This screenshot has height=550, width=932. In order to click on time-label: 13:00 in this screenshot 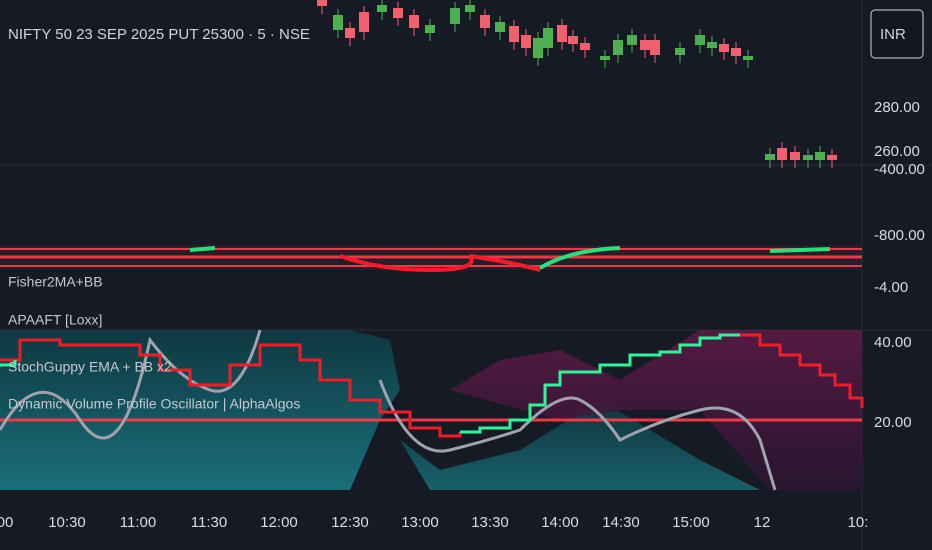, I will do `click(420, 522)`.